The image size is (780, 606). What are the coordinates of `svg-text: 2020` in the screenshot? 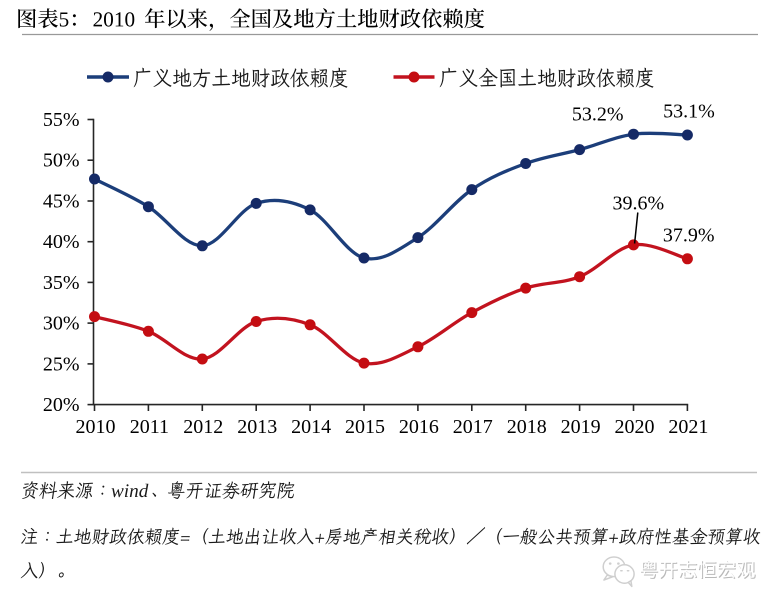 It's located at (635, 427).